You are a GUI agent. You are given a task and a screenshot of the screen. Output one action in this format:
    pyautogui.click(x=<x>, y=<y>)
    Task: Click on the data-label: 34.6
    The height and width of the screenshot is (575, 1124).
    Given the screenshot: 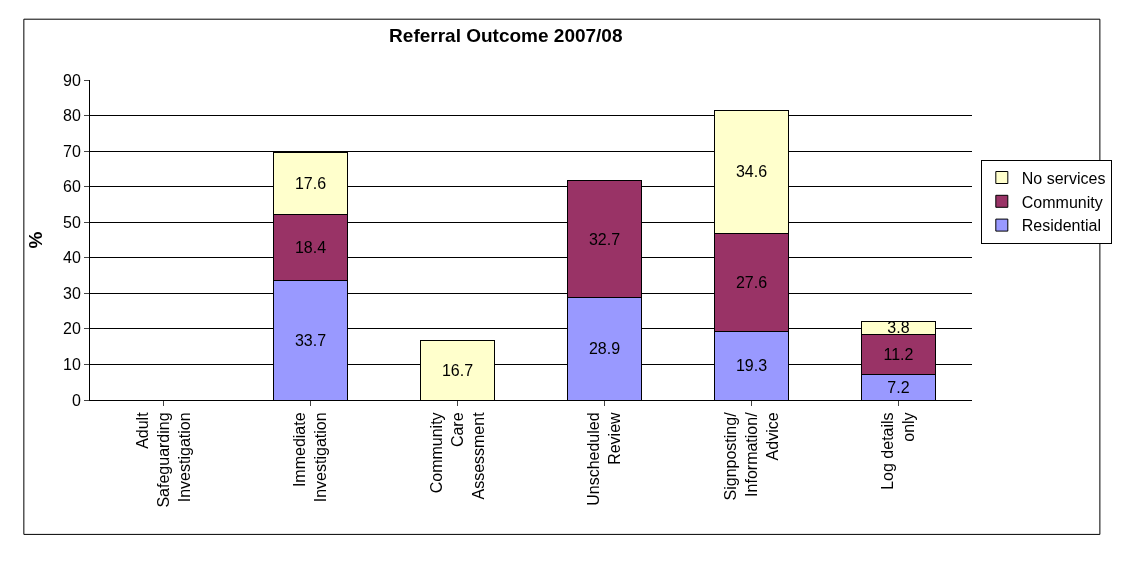 What is the action you would take?
    pyautogui.click(x=751, y=172)
    